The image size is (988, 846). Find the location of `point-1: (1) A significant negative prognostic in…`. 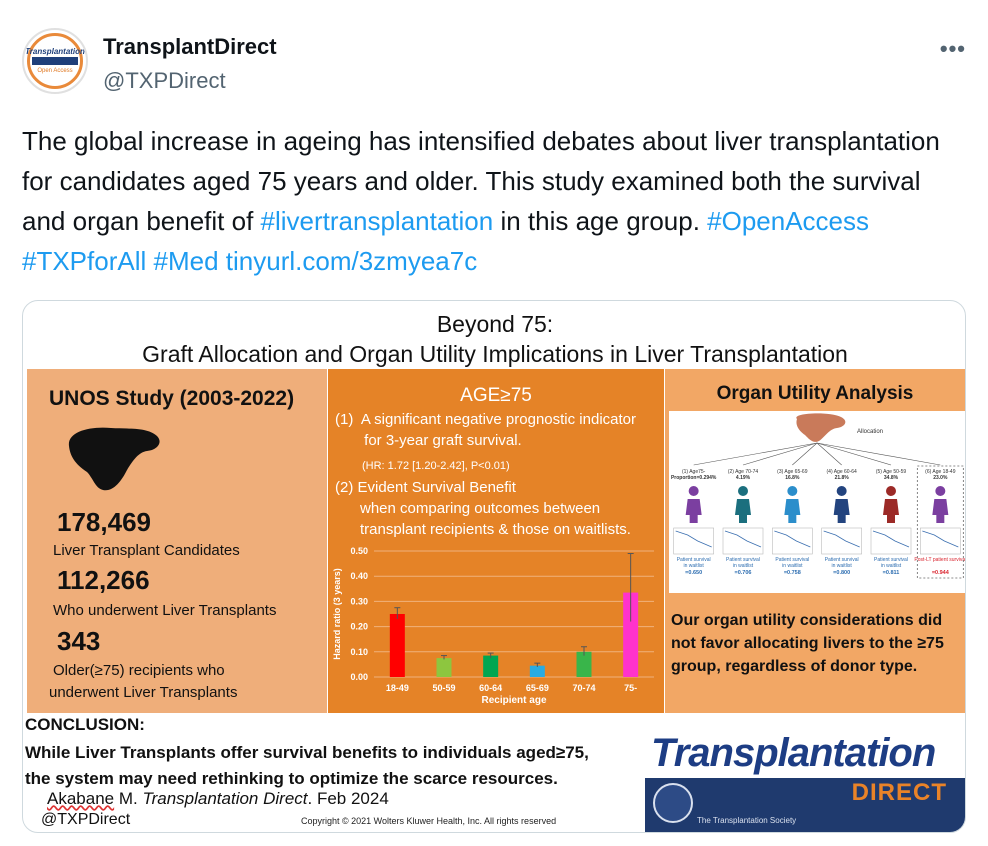

point-1: (1) A significant negative prognostic in… is located at coordinates (485, 430).